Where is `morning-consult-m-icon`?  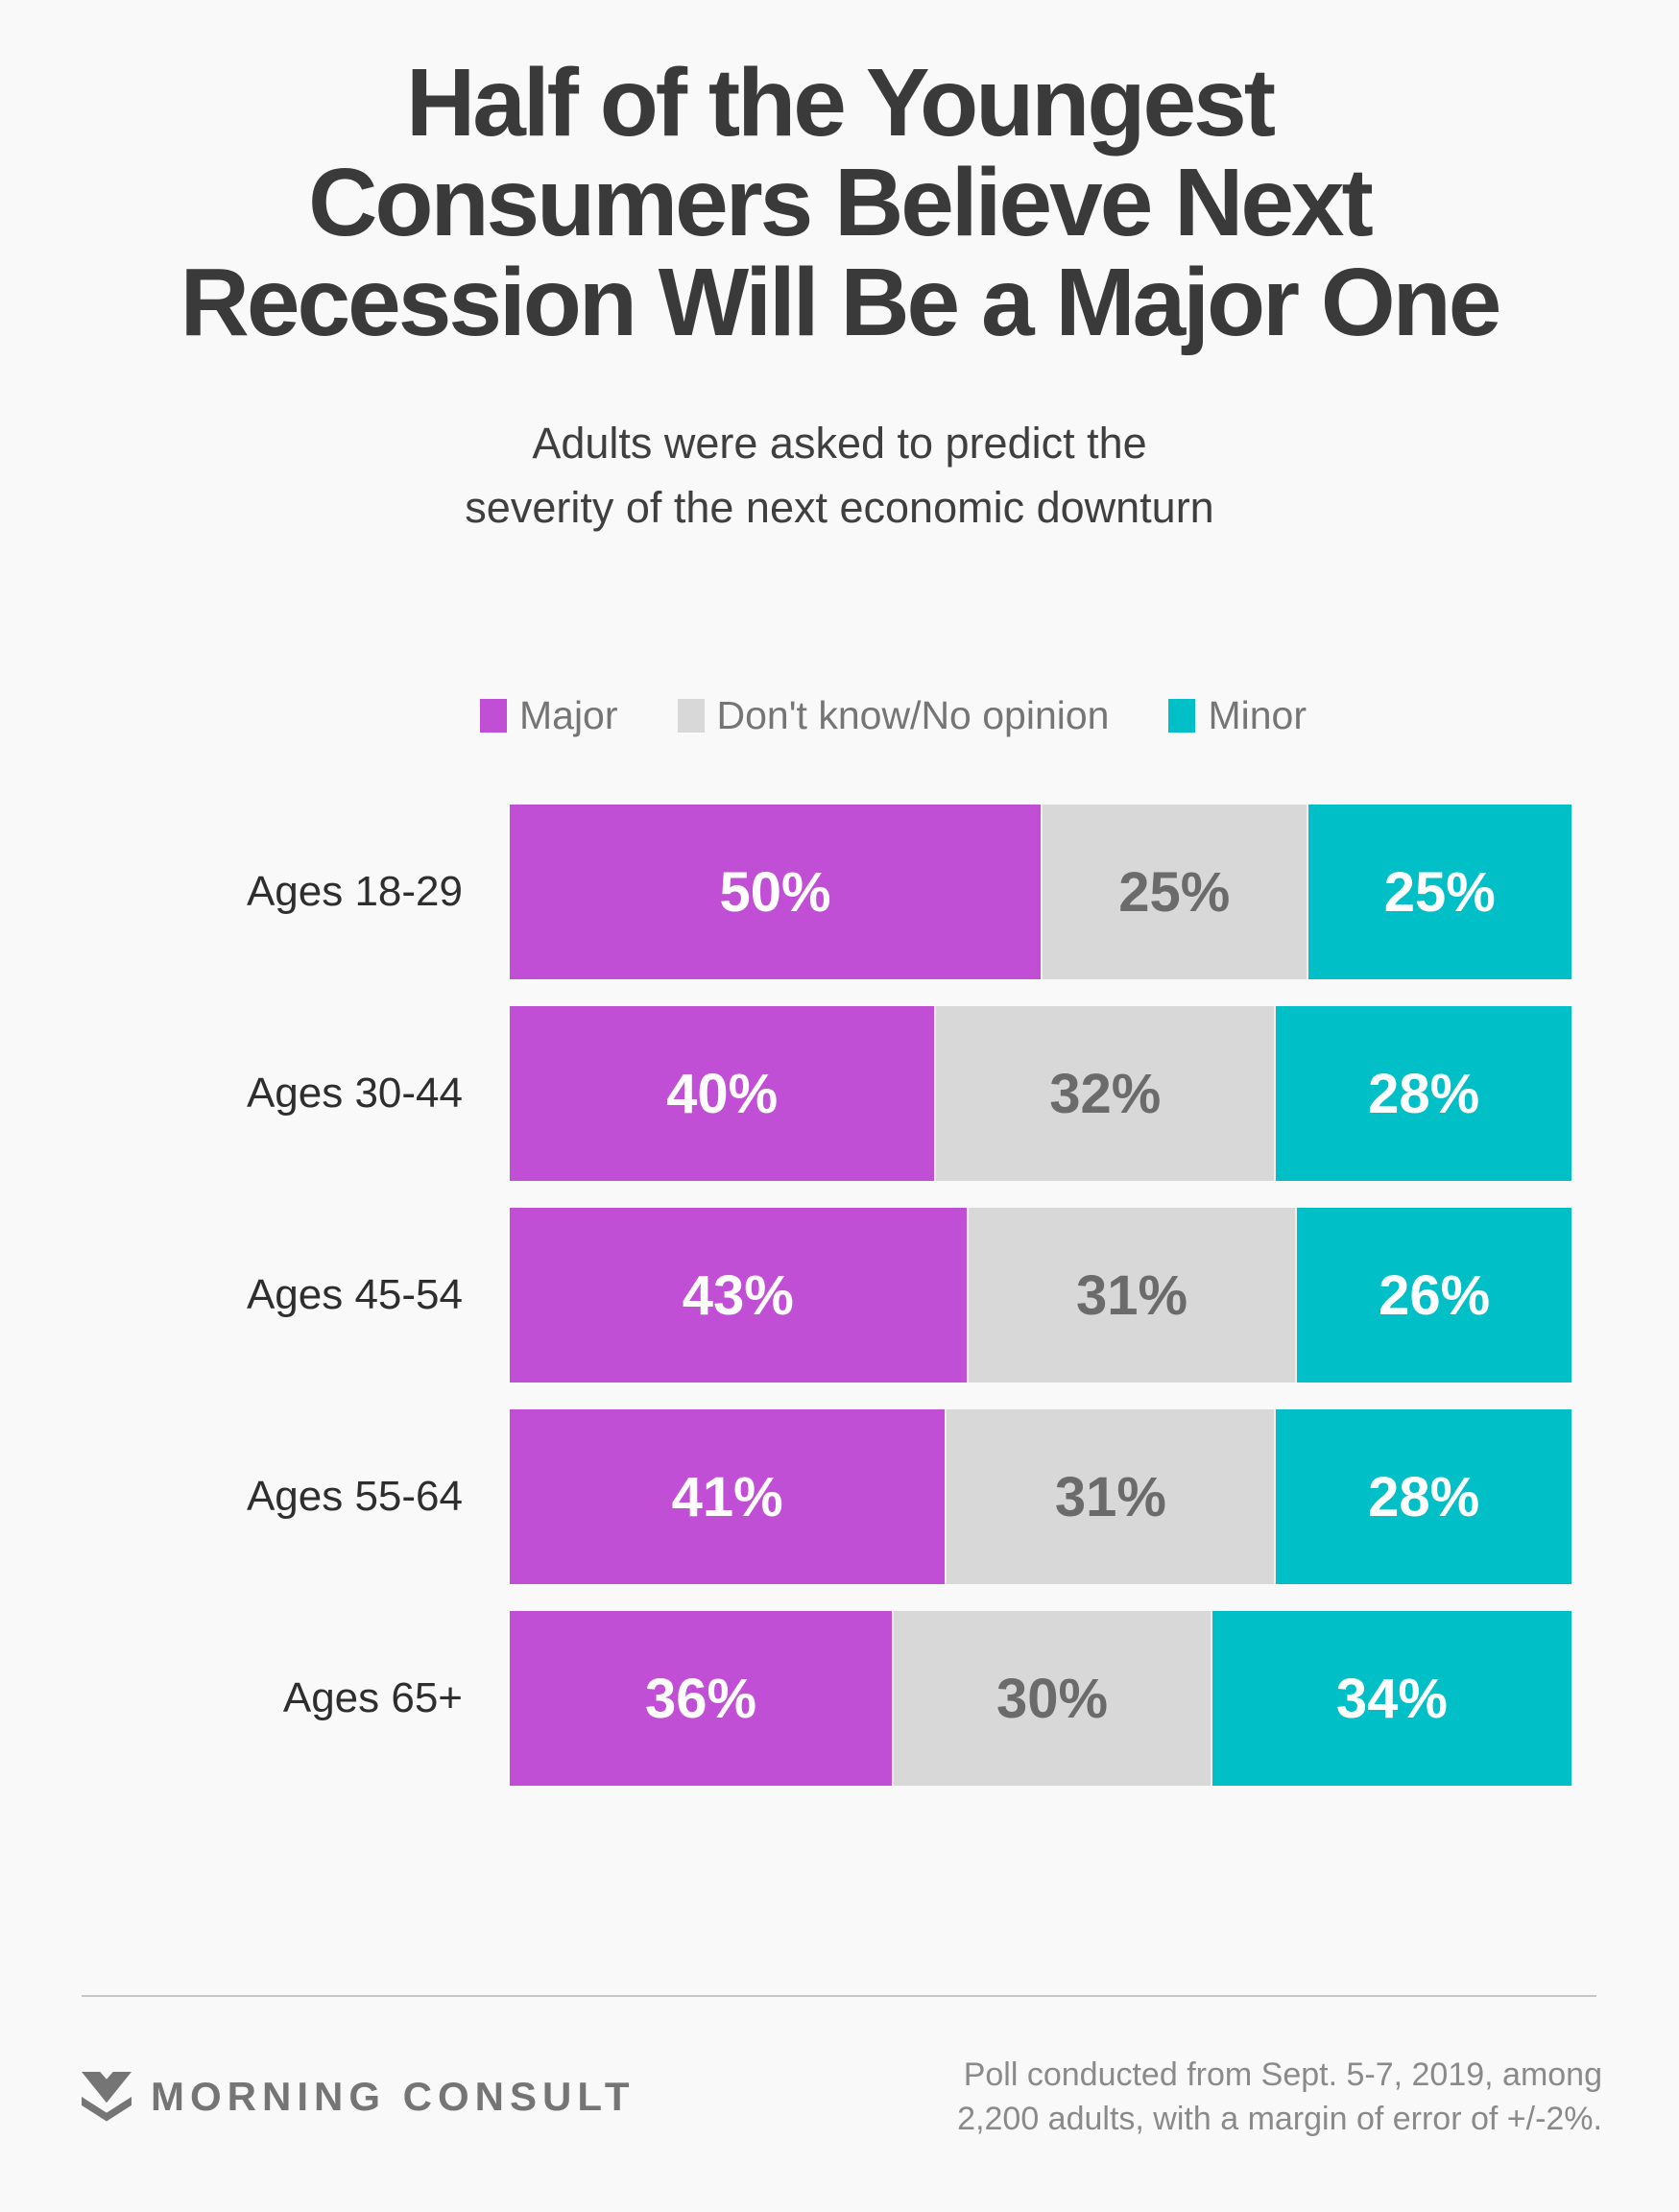 morning-consult-m-icon is located at coordinates (107, 2097).